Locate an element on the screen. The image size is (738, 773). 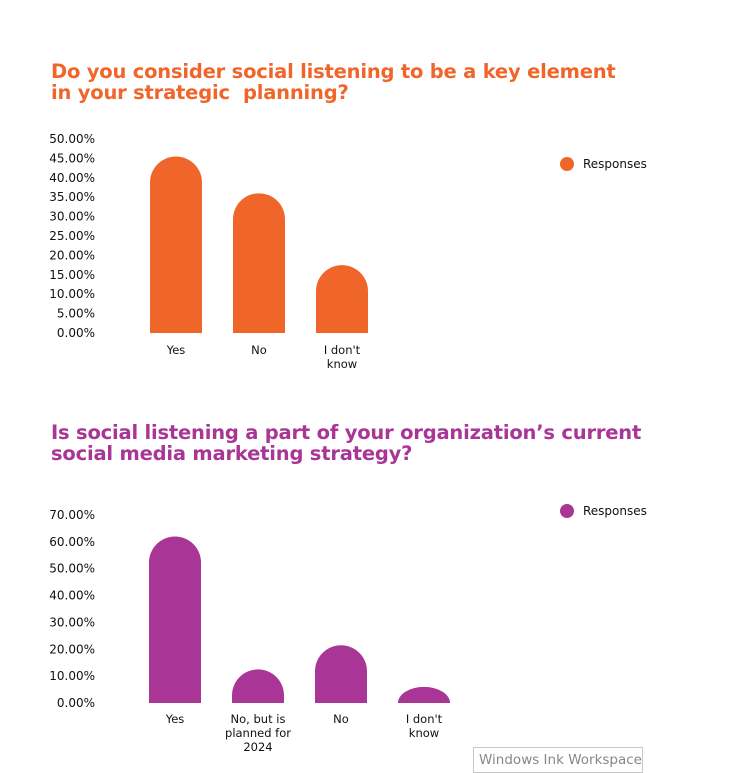
chart2-title-line-2: social media marketing strategy? is located at coordinates (232, 453).